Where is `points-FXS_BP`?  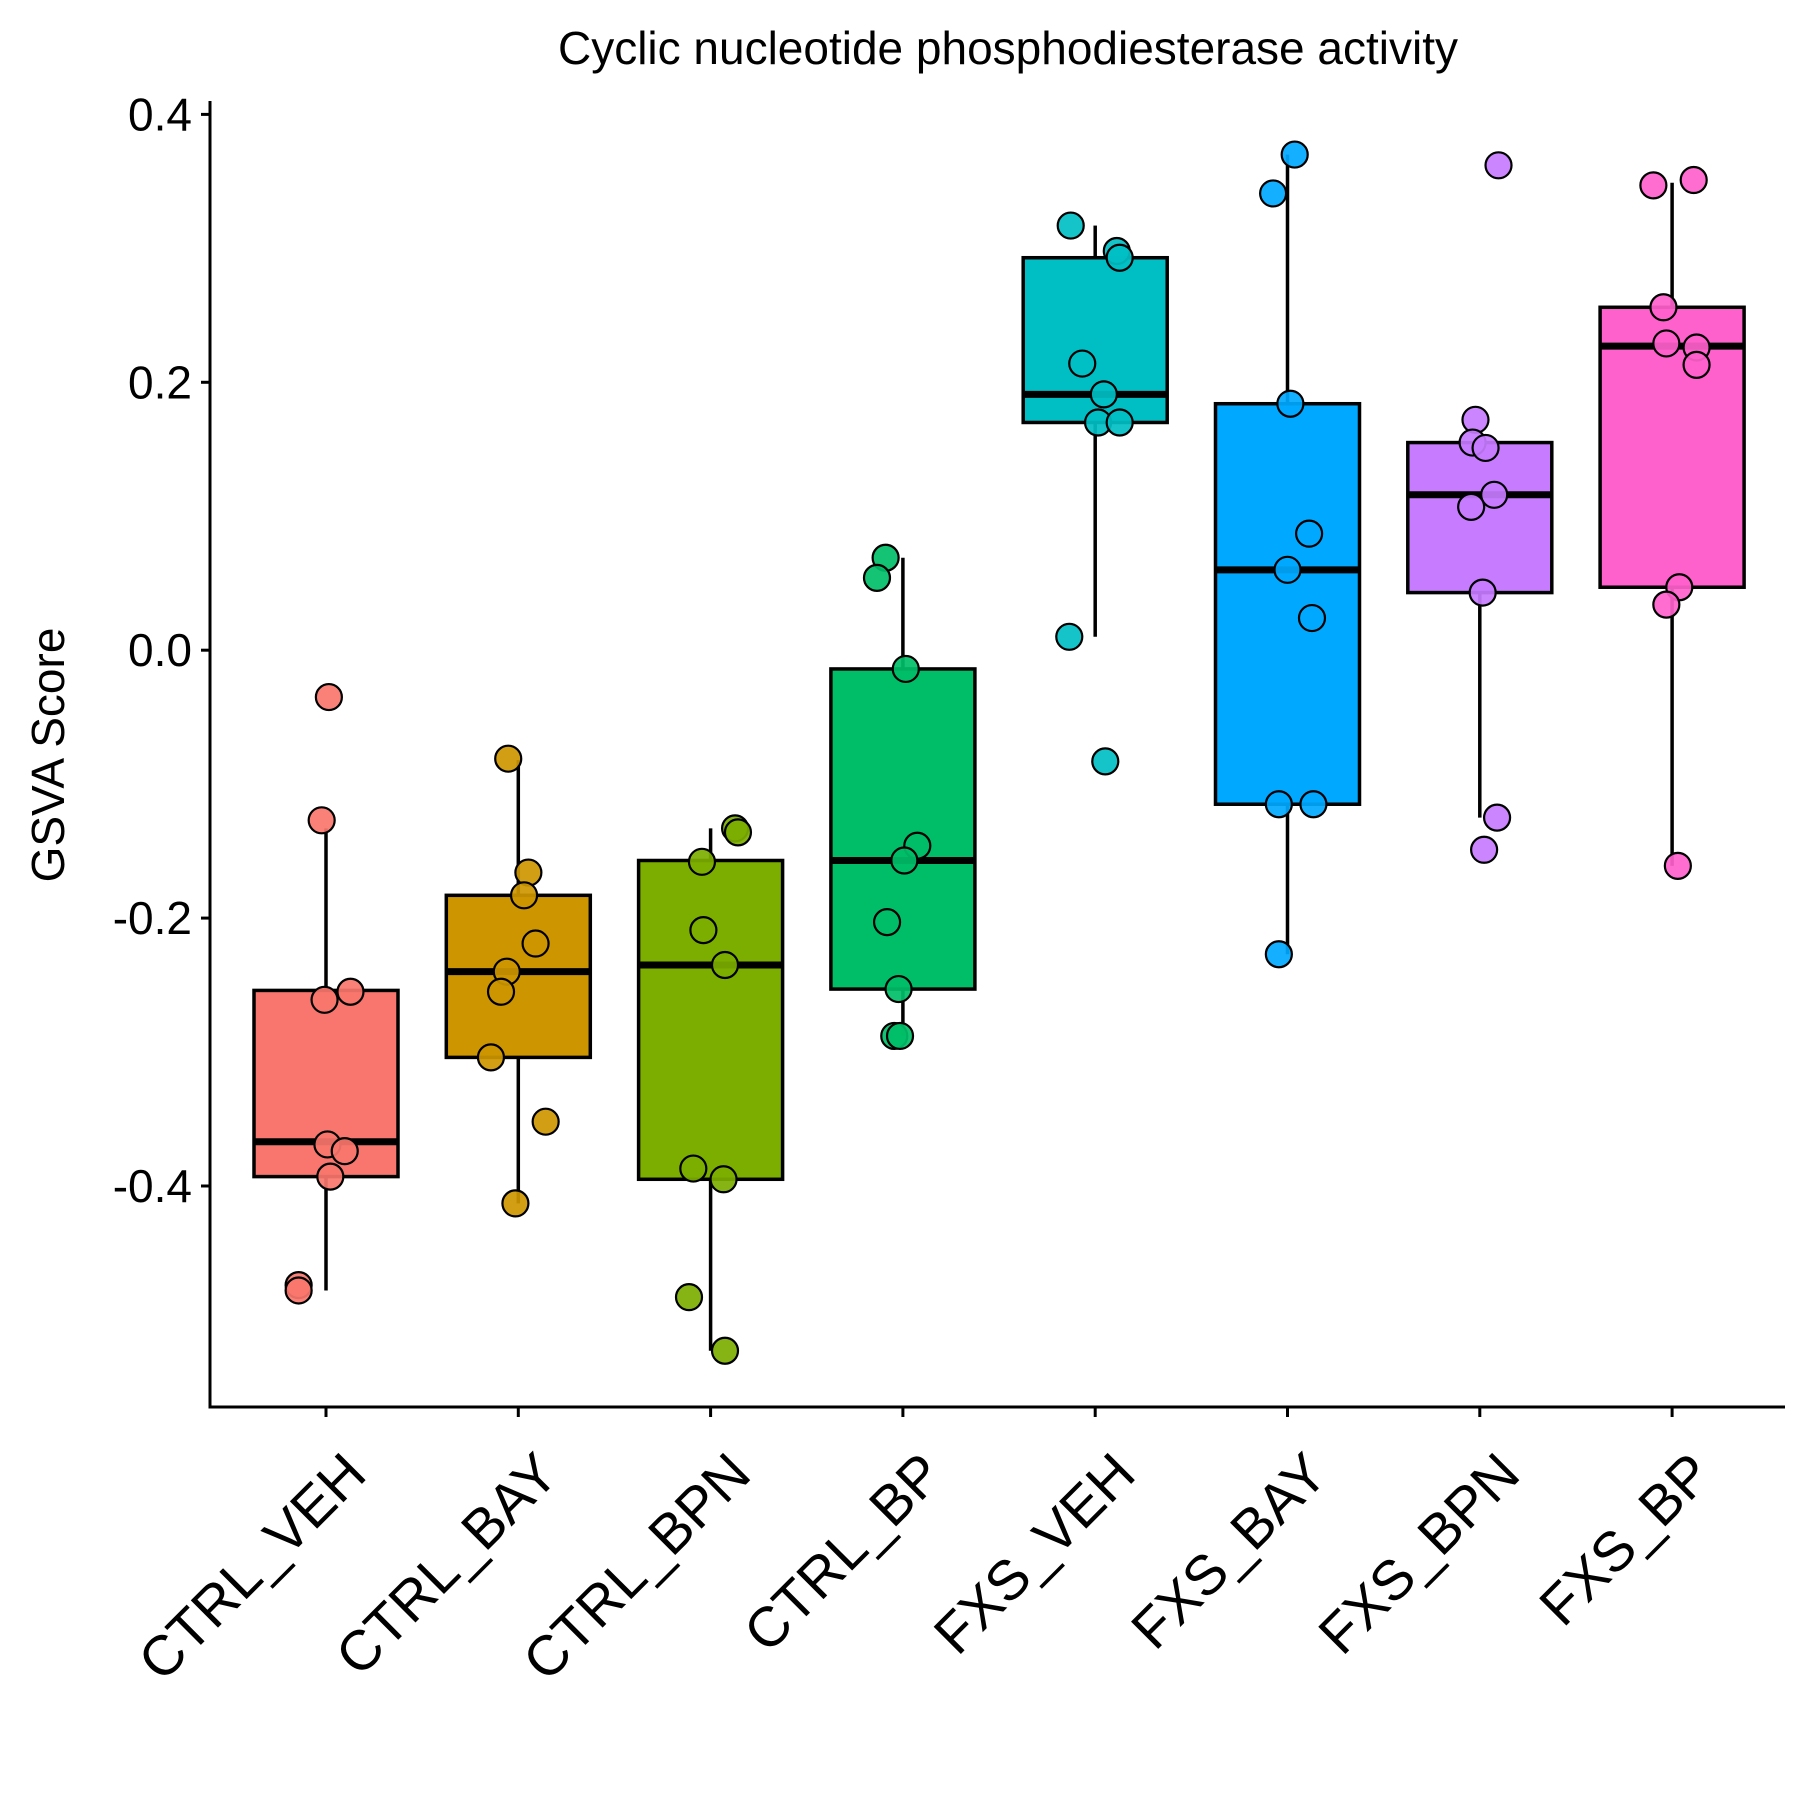 points-FXS_BP is located at coordinates (1675, 522).